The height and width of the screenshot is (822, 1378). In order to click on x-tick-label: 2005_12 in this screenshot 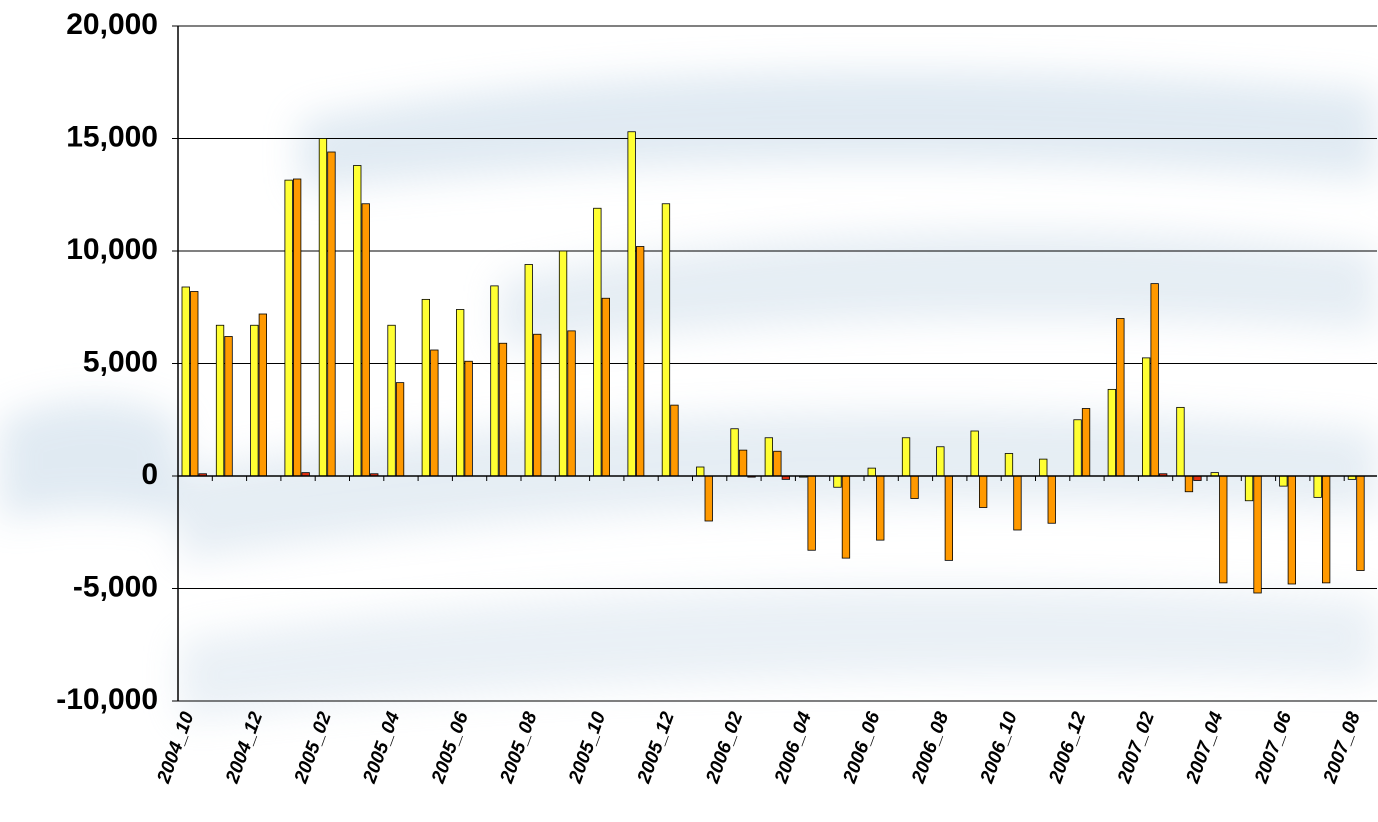, I will do `click(656, 748)`.